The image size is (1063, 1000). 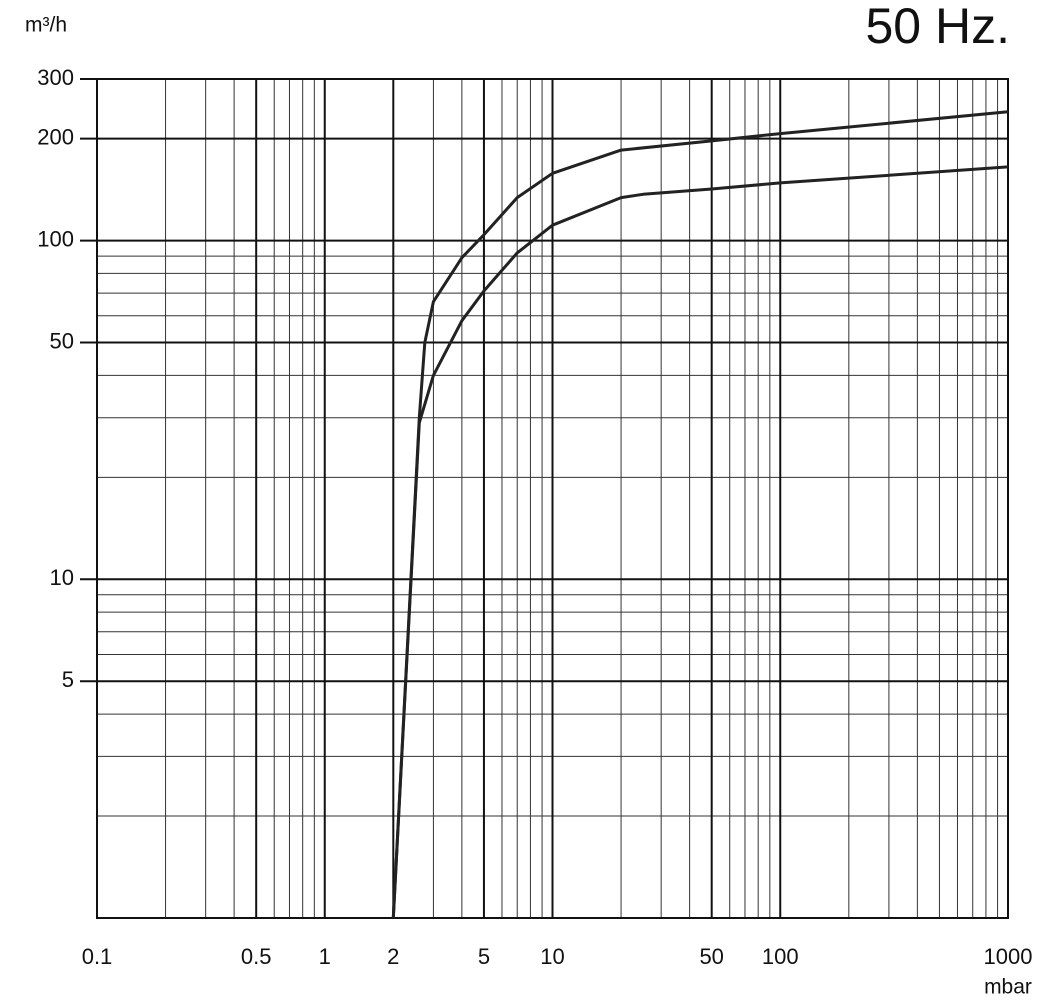 What do you see at coordinates (1008, 987) in the screenshot?
I see `x-axis-label: mbar` at bounding box center [1008, 987].